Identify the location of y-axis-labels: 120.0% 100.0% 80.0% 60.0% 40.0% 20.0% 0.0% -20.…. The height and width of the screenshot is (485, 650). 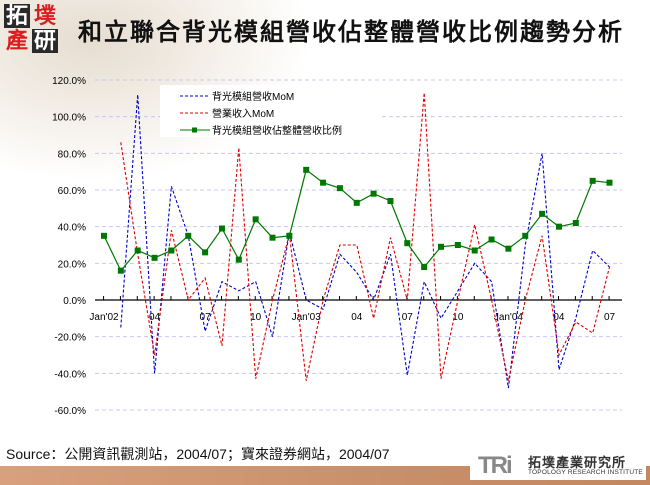
(69, 246).